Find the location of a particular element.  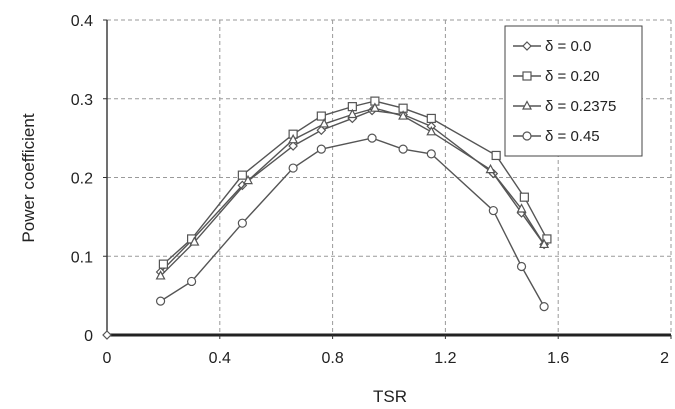

x-axis-label: TSR is located at coordinates (390, 396).